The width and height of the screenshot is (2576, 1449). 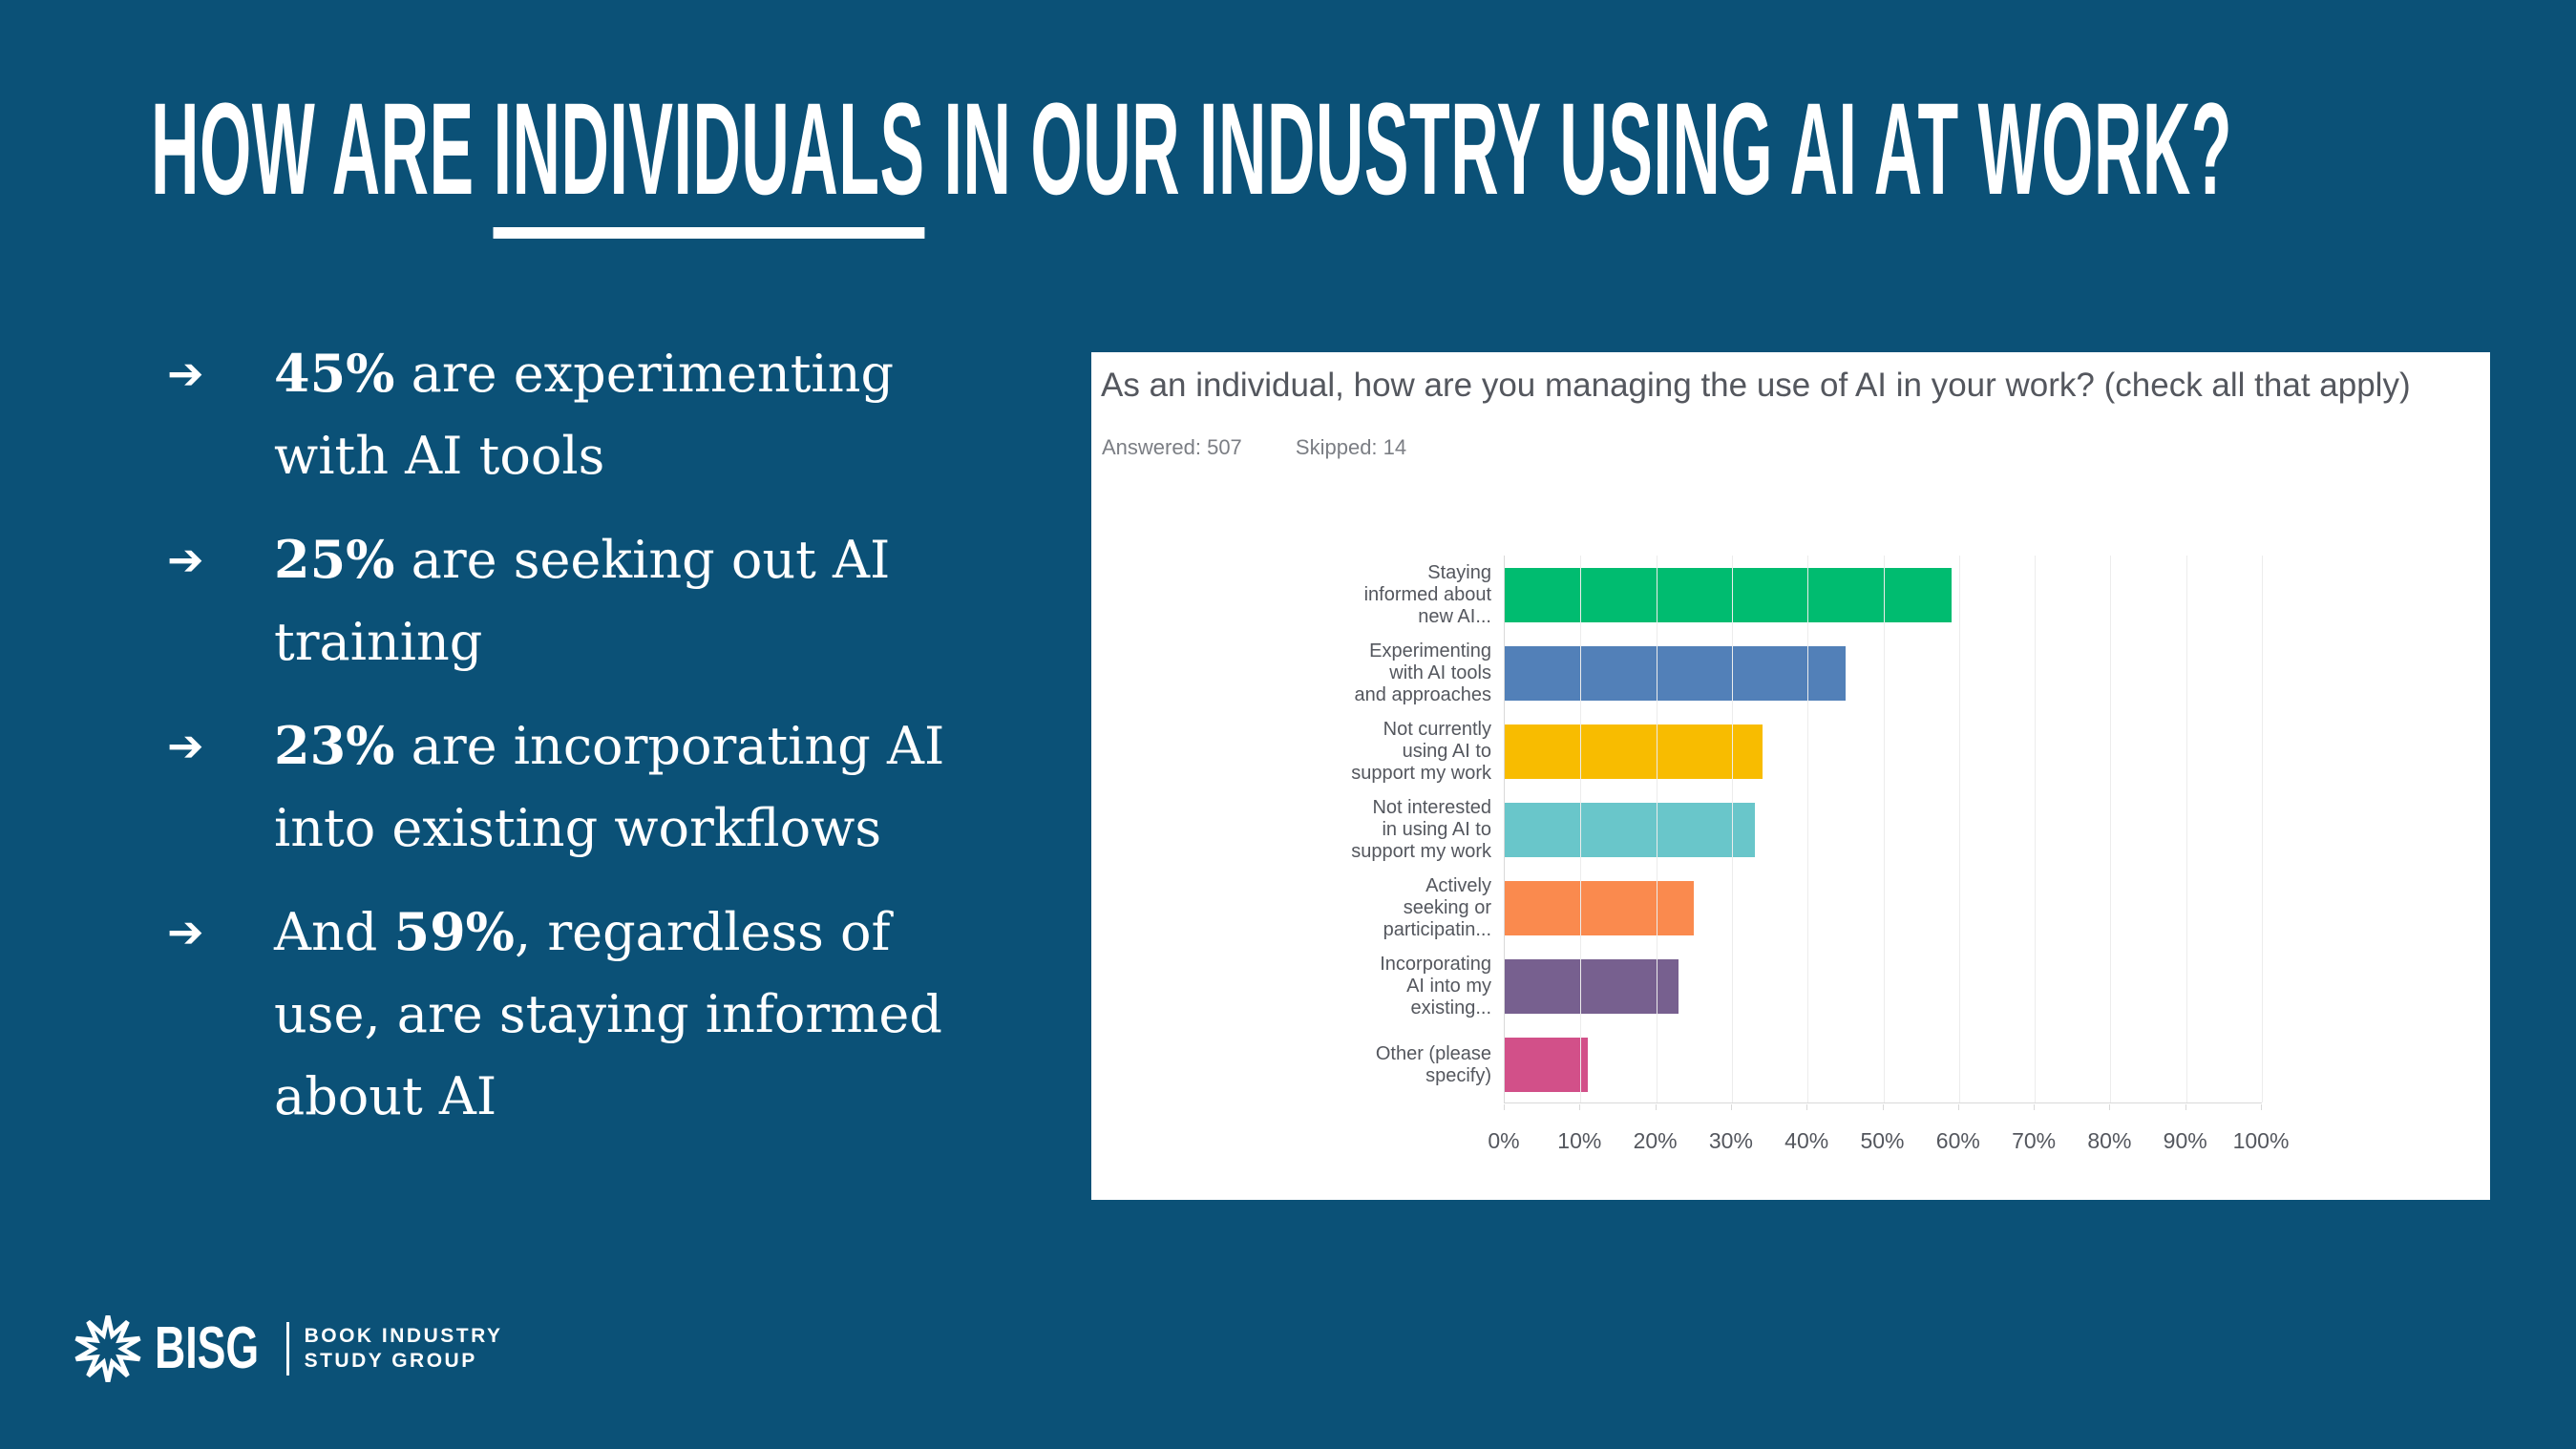 I want to click on bisg-logo: BISG BOOK INDUSTRY STUDY GROUP, so click(x=288, y=1349).